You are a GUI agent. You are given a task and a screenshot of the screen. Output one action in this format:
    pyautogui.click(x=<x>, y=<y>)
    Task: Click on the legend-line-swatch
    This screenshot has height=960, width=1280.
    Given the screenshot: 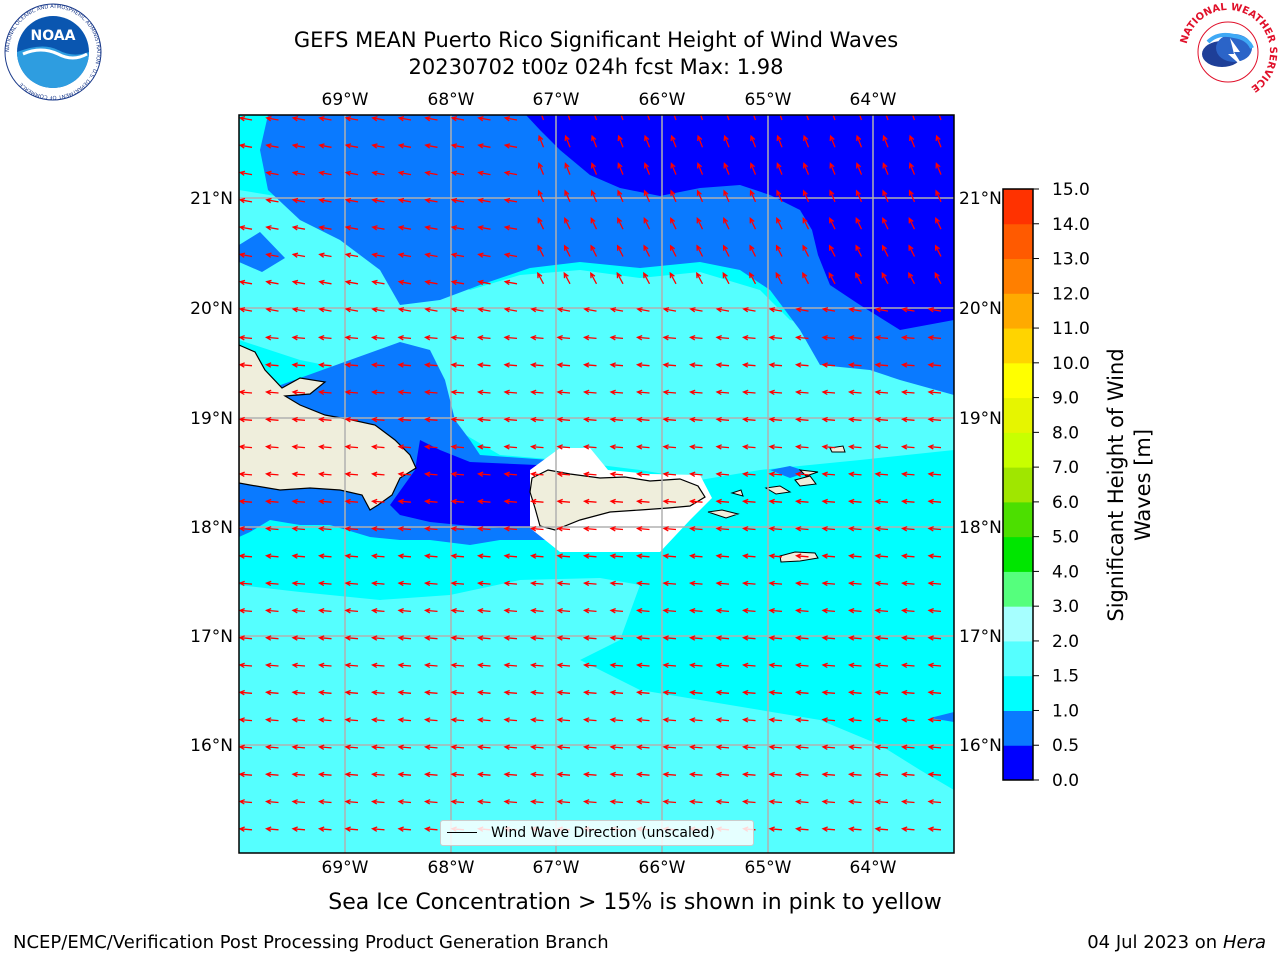 What is the action you would take?
    pyautogui.click(x=462, y=832)
    